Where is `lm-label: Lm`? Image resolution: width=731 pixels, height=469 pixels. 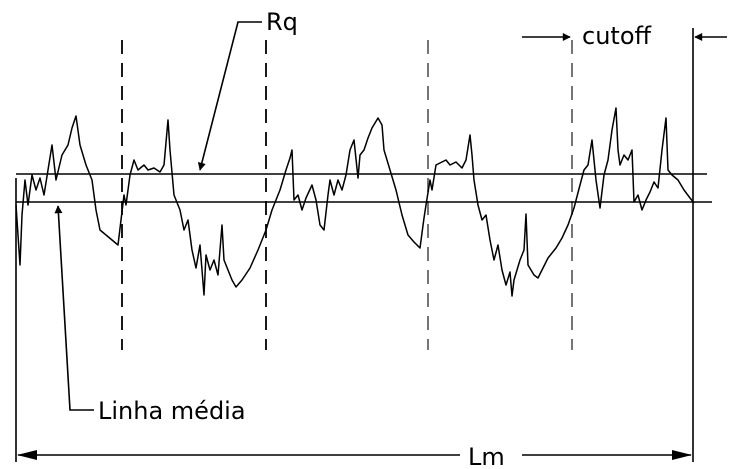 lm-label: Lm is located at coordinates (486, 456).